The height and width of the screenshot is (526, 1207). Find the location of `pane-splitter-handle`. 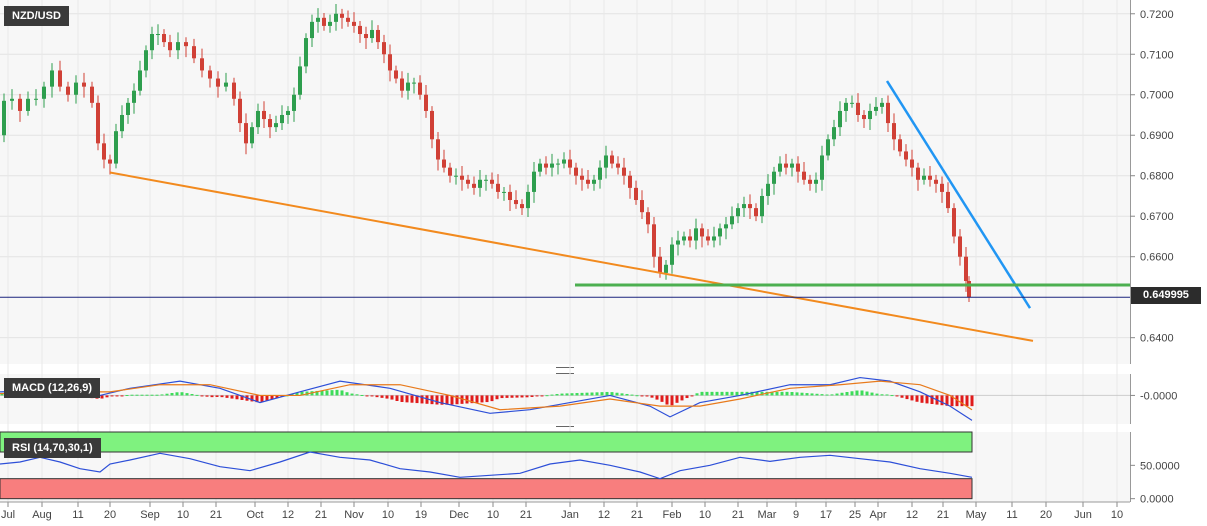

pane-splitter-handle is located at coordinates (565, 370).